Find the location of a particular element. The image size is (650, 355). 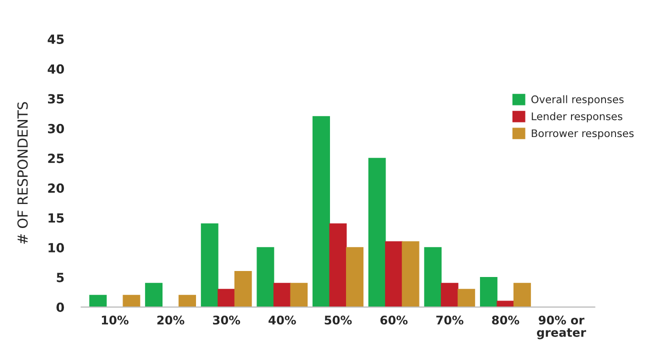

legend-label: Lender responses is located at coordinates (577, 117).